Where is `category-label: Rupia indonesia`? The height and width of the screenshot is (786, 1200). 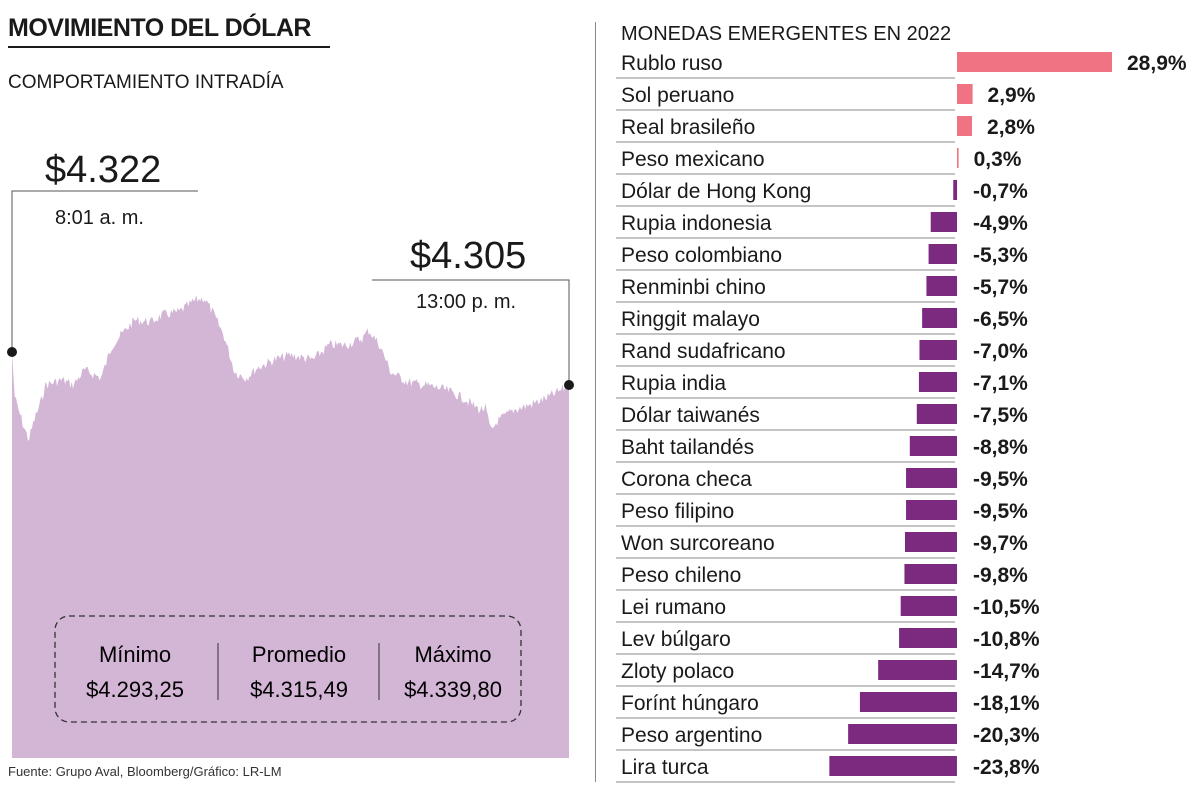
category-label: Rupia indonesia is located at coordinates (696, 223).